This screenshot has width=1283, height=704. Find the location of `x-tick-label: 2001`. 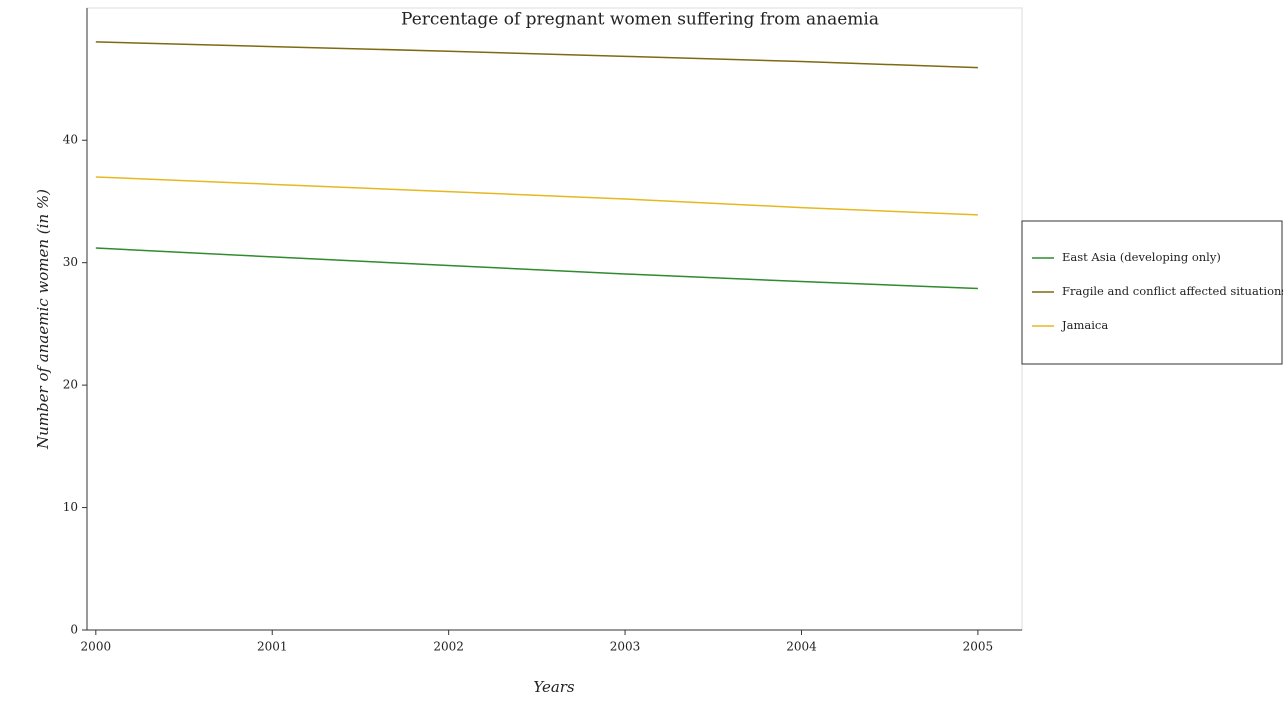

x-tick-label: 2001 is located at coordinates (272, 647).